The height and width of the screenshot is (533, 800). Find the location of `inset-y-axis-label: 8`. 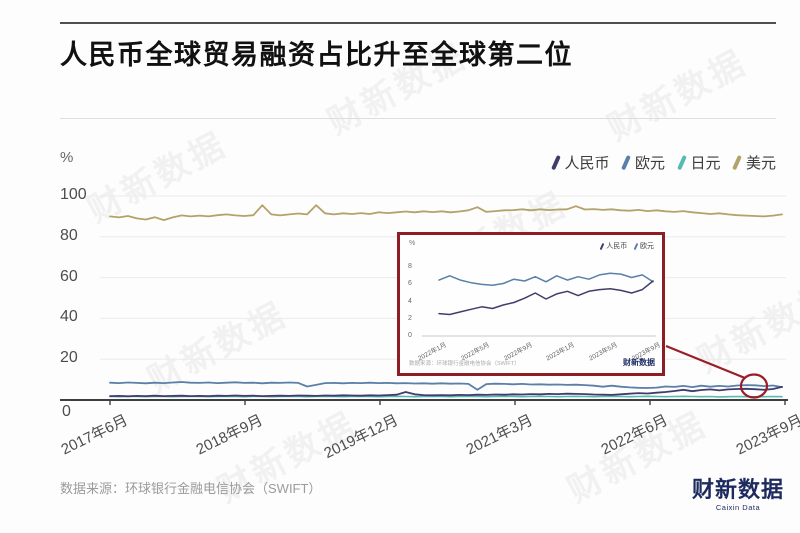

inset-y-axis-label: 8 is located at coordinates (410, 267).